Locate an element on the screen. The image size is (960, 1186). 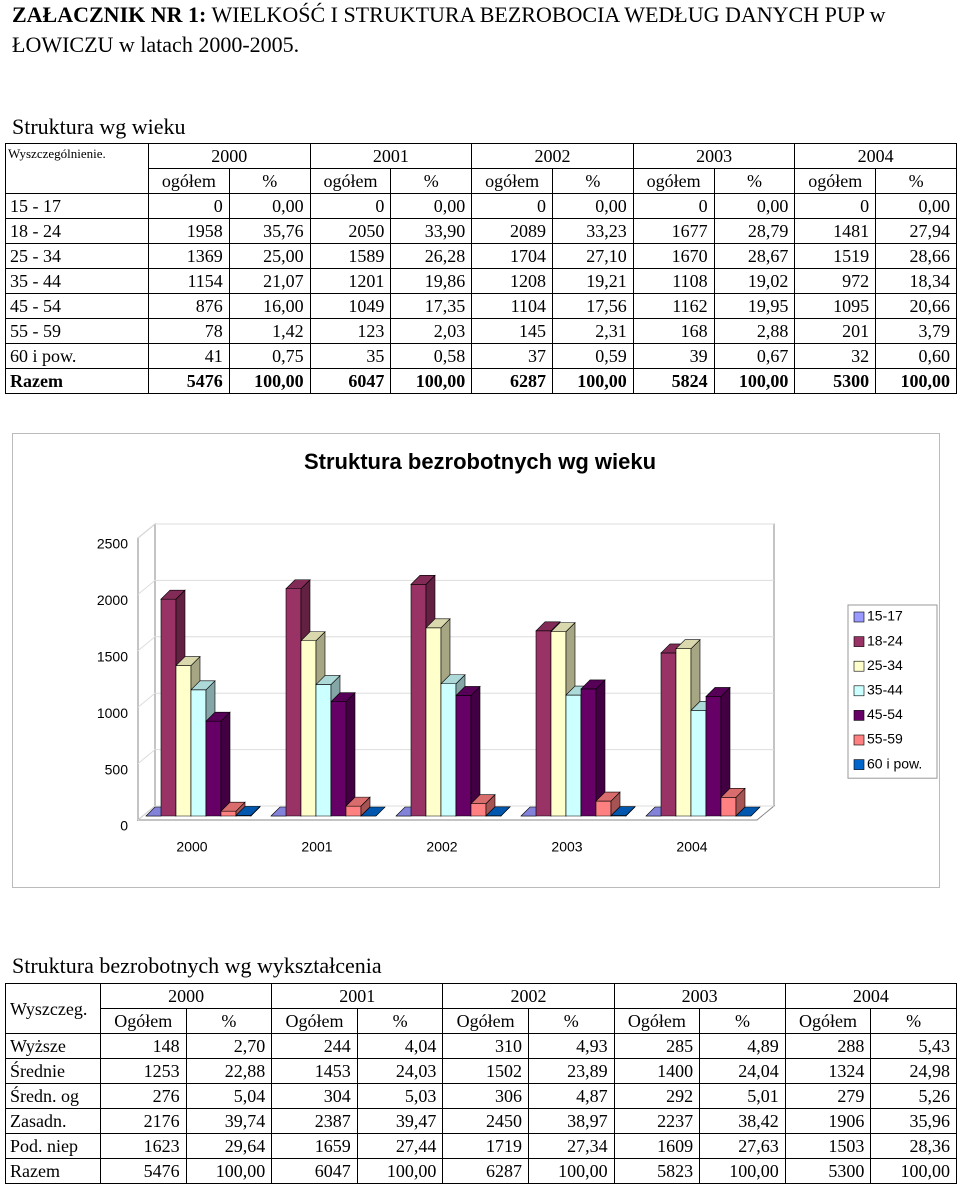
subheader: Ogółem is located at coordinates (485, 1021).